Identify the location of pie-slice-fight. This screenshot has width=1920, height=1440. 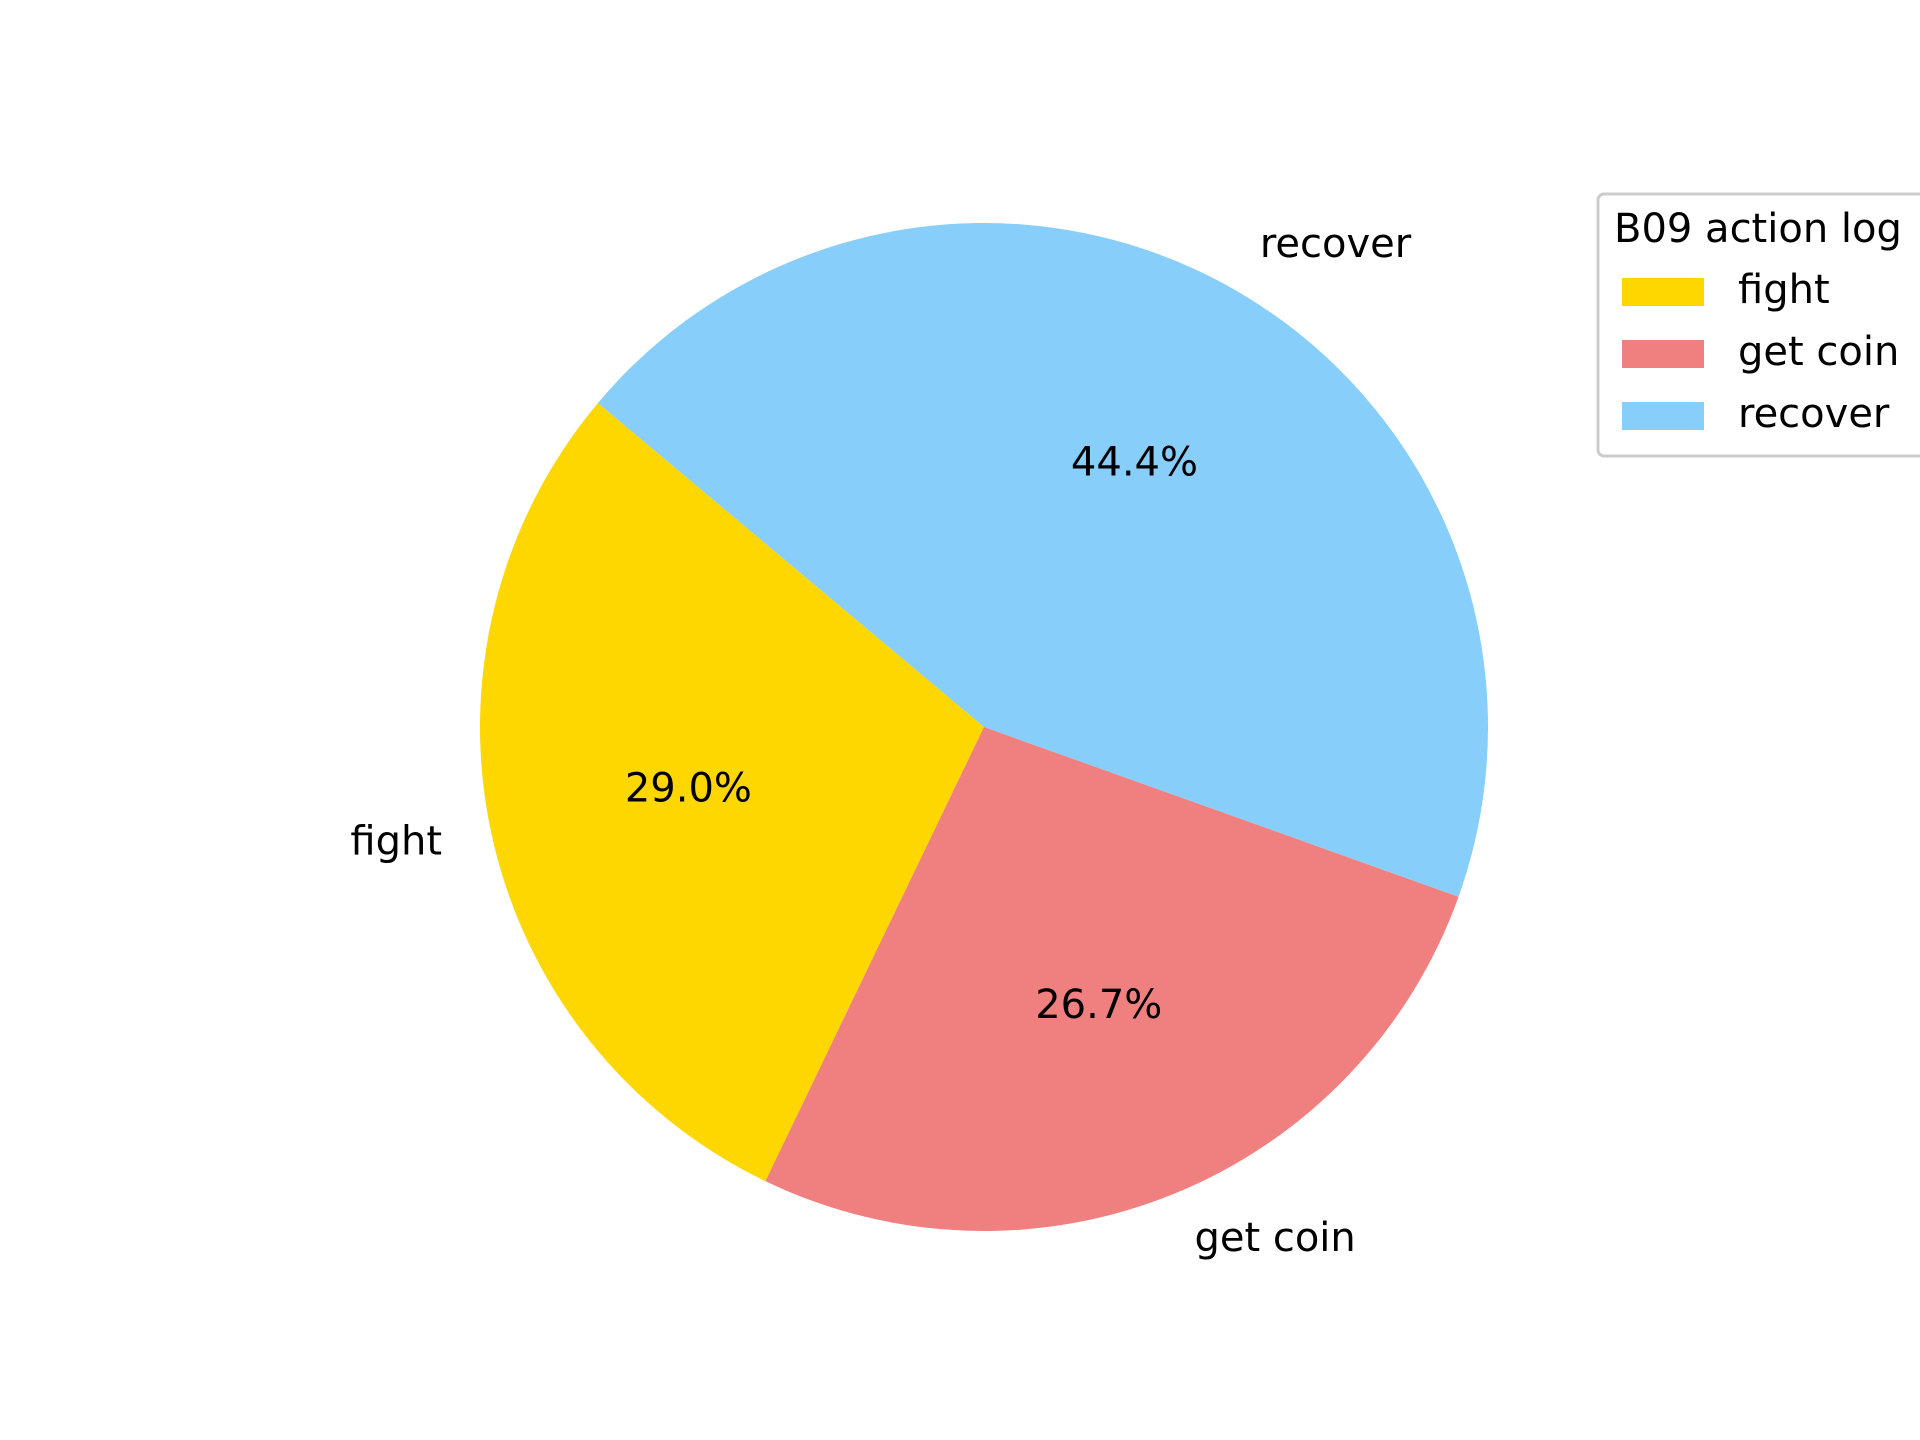
(731, 792).